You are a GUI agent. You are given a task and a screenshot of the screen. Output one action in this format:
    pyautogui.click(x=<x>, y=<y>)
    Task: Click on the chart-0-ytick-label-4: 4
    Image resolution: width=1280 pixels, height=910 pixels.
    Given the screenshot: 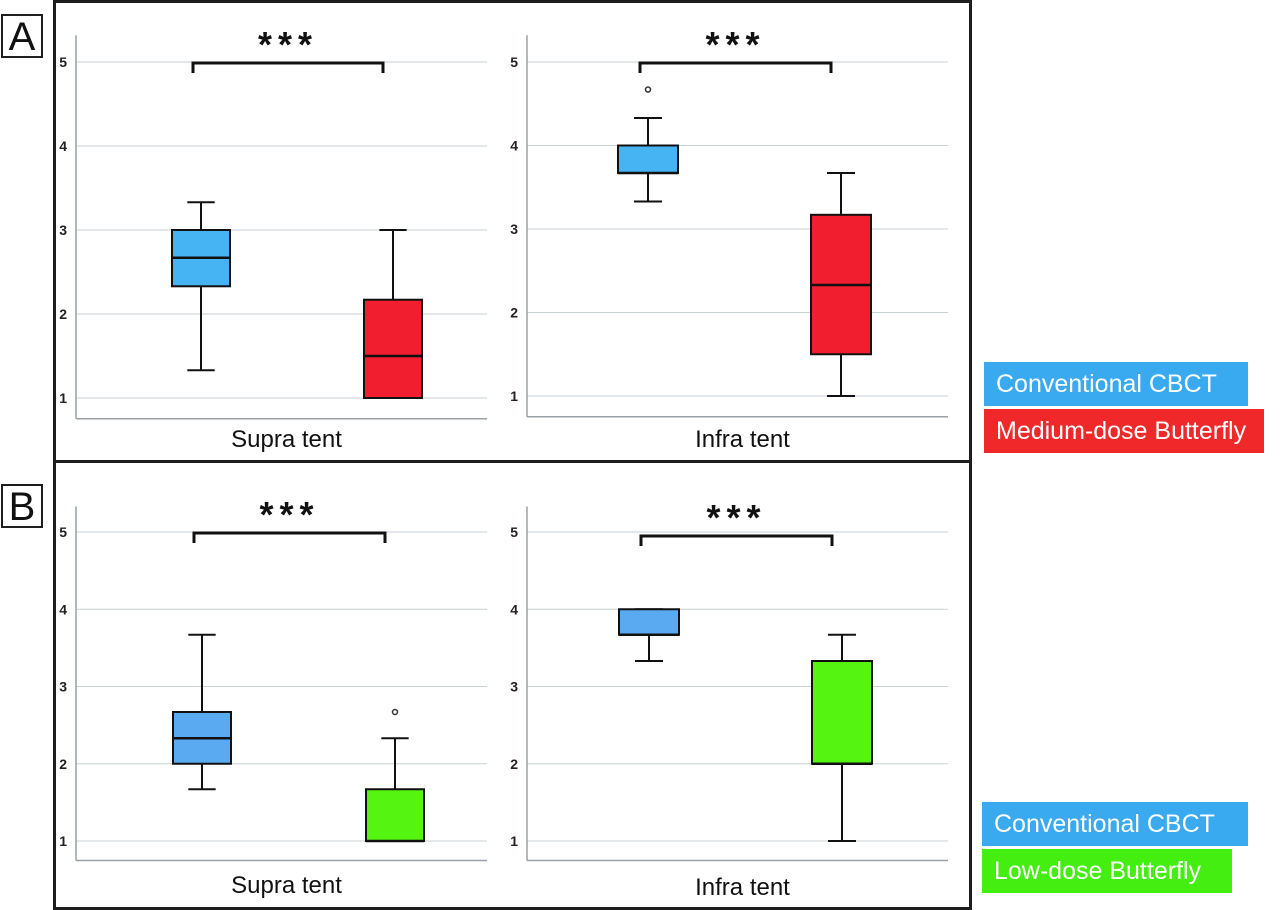 What is the action you would take?
    pyautogui.click(x=63, y=146)
    